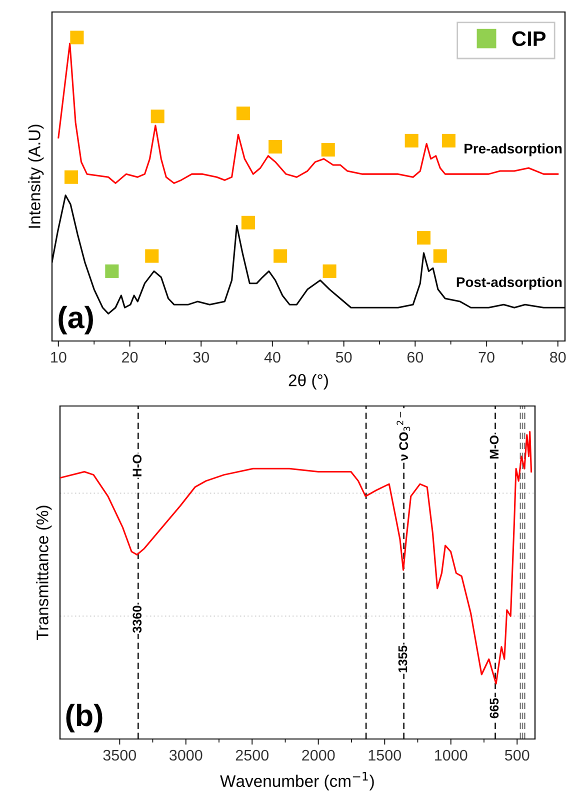 The image size is (568, 794). Describe the element at coordinates (272, 357) in the screenshot. I see `x-tick-label: 40` at that location.